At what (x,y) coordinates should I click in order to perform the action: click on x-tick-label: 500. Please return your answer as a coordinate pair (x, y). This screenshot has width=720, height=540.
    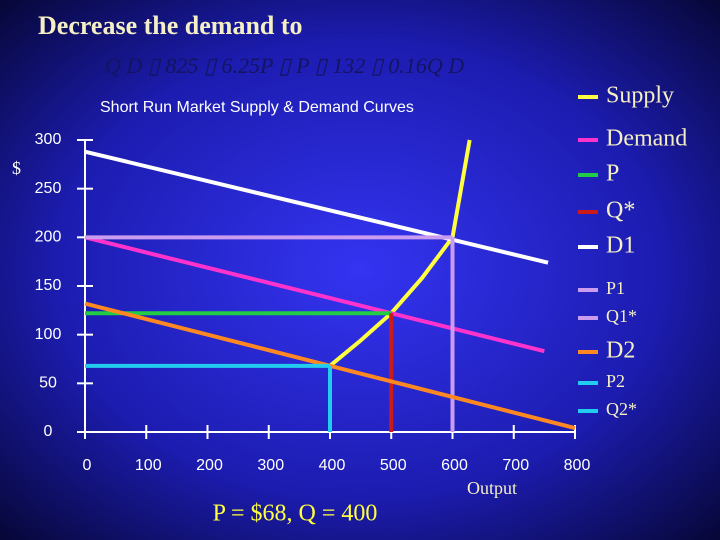
    Looking at the image, I should click on (393, 465).